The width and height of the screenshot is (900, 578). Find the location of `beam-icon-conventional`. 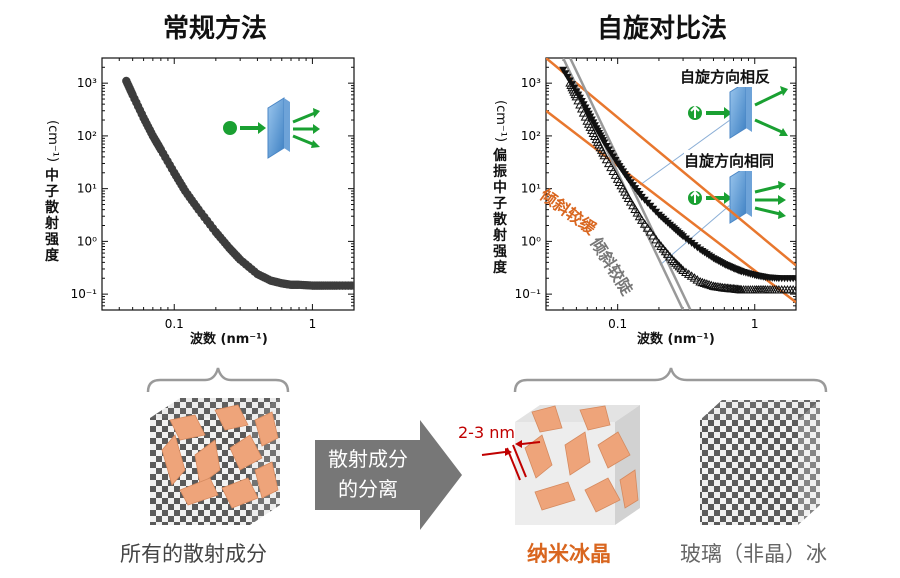

beam-icon-conventional is located at coordinates (271, 128).